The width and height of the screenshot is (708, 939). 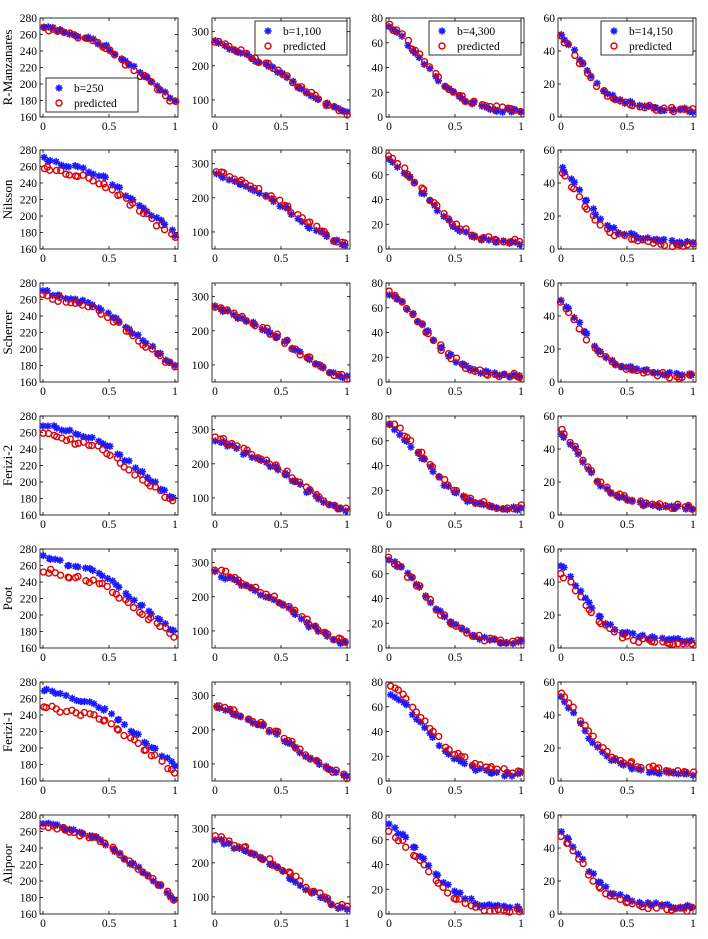 I want to click on legend-observed-label: b=1,100, so click(x=302, y=32).